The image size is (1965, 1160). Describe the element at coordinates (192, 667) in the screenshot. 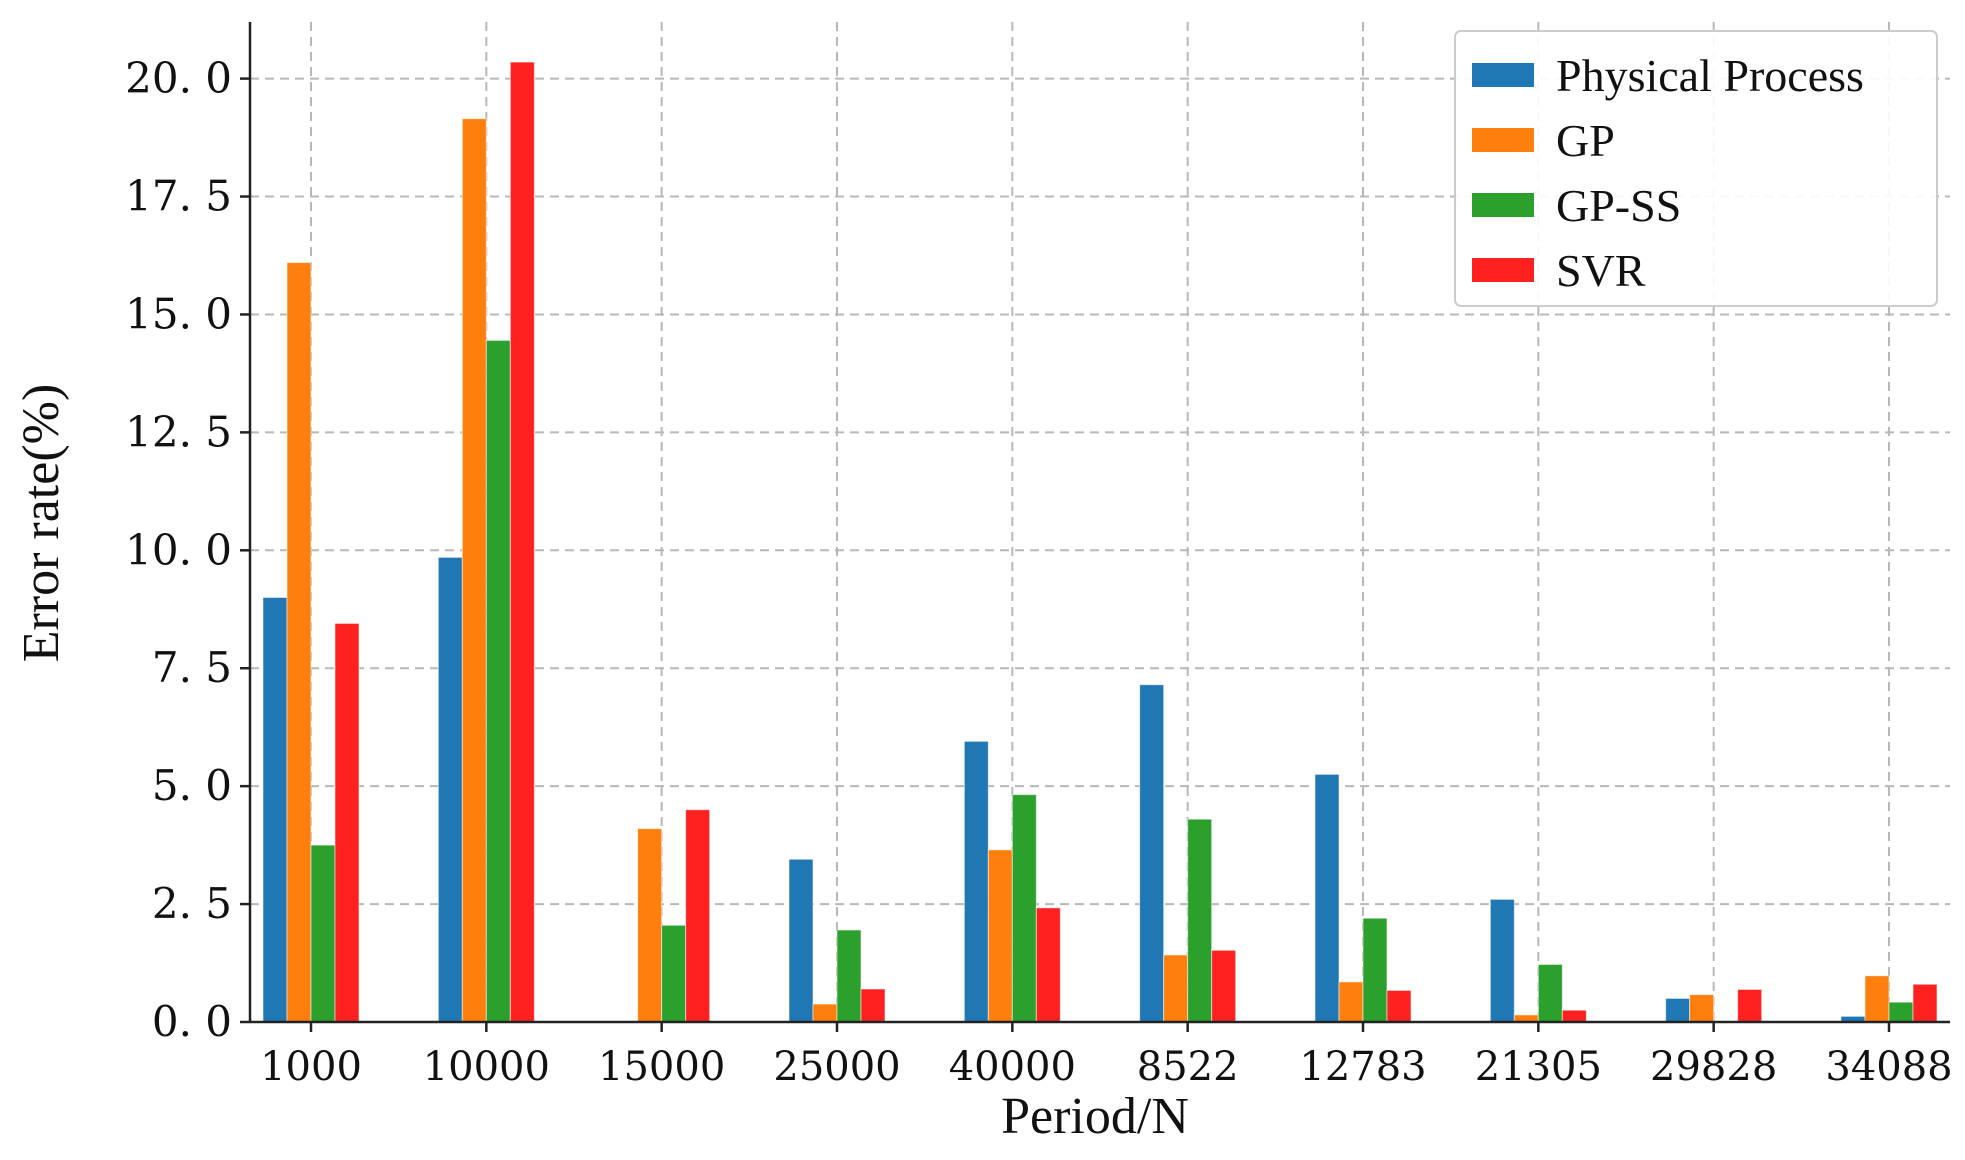

I see `y-tick-label: 7. 5` at that location.